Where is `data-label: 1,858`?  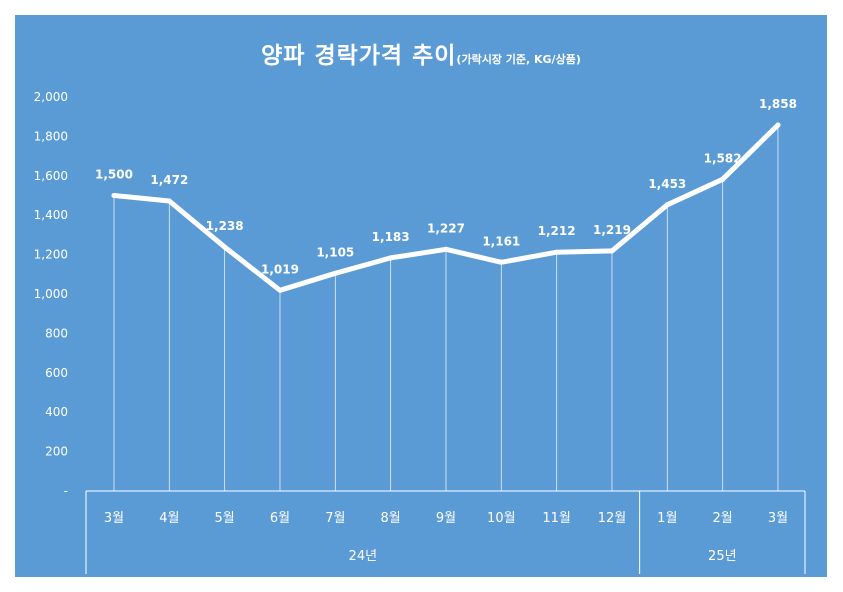
data-label: 1,858 is located at coordinates (778, 104).